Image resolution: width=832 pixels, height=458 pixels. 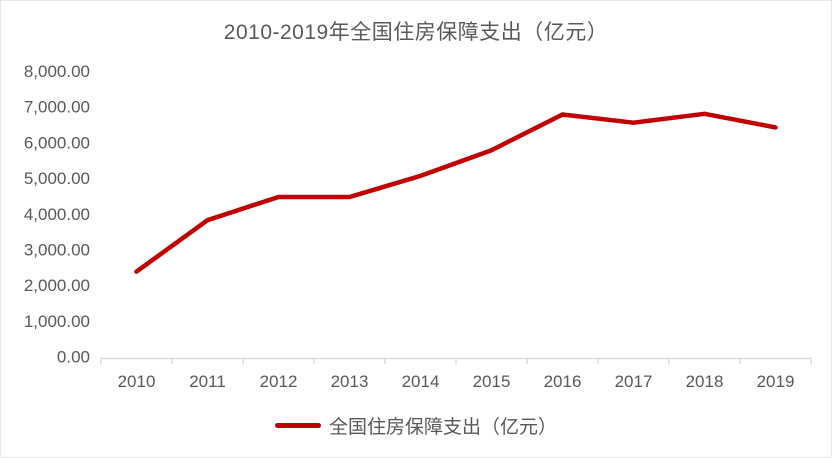 I want to click on legend-series-label: 全国住房保障支出（亿元）, so click(x=442, y=427).